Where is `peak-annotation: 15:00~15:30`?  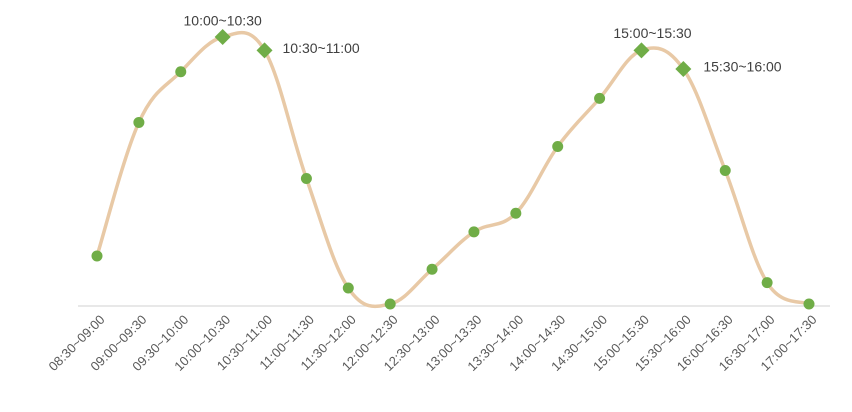
peak-annotation: 15:00~15:30 is located at coordinates (652, 33).